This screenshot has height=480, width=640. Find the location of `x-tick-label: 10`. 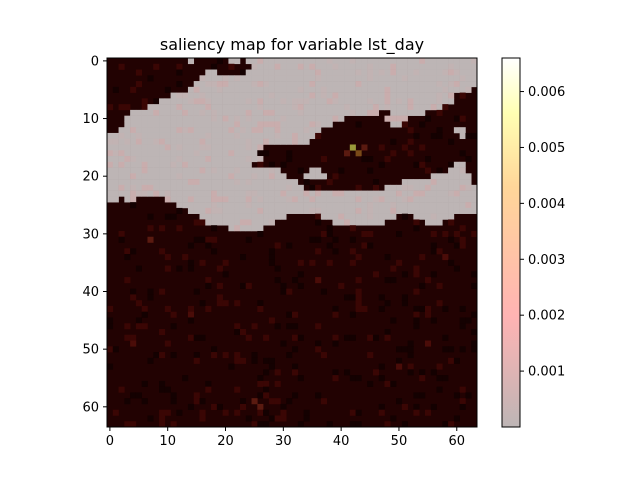

x-tick-label: 10 is located at coordinates (167, 441).